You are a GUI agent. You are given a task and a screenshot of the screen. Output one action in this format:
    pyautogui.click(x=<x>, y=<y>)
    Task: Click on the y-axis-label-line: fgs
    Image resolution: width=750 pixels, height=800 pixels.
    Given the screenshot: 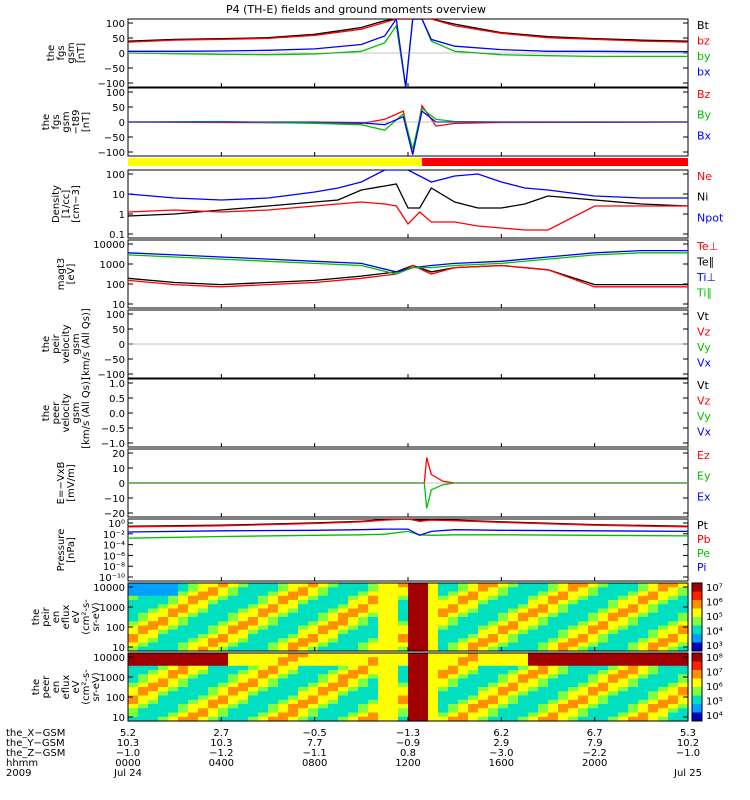 What is the action you would take?
    pyautogui.click(x=61, y=52)
    